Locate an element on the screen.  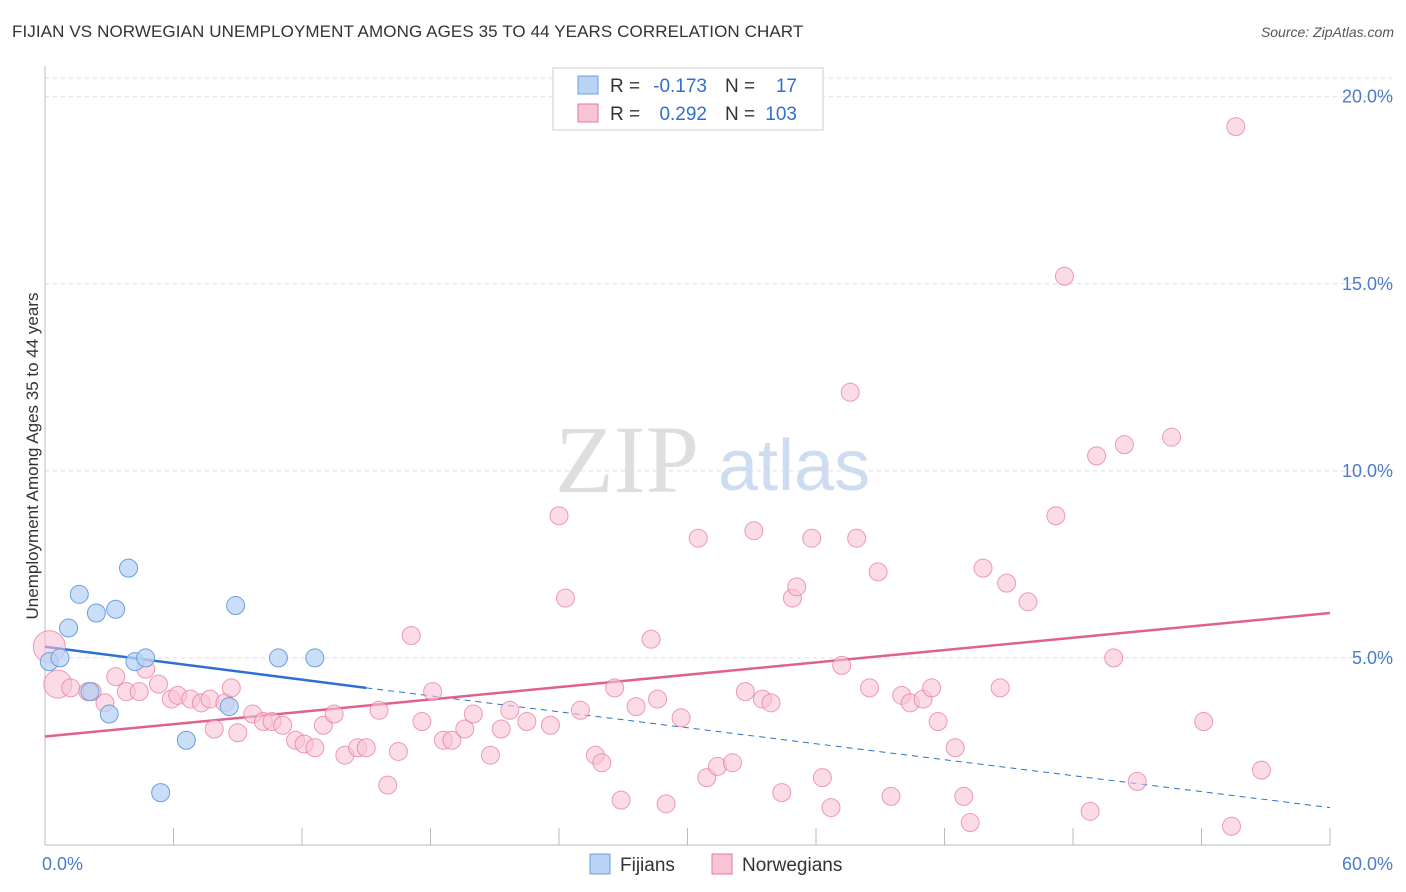
legend-swatch-fijians is located at coordinates (588, 85).